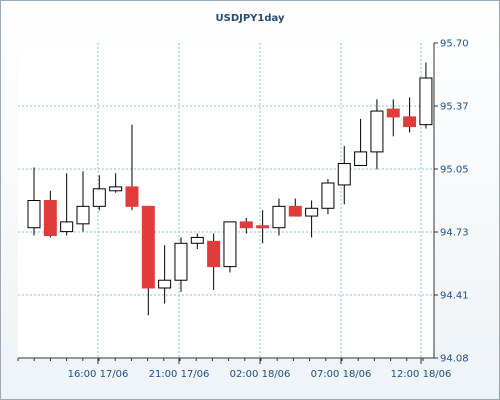 This screenshot has width=500, height=400. Describe the element at coordinates (454, 233) in the screenshot. I see `y-tick-label: 94.73` at that location.